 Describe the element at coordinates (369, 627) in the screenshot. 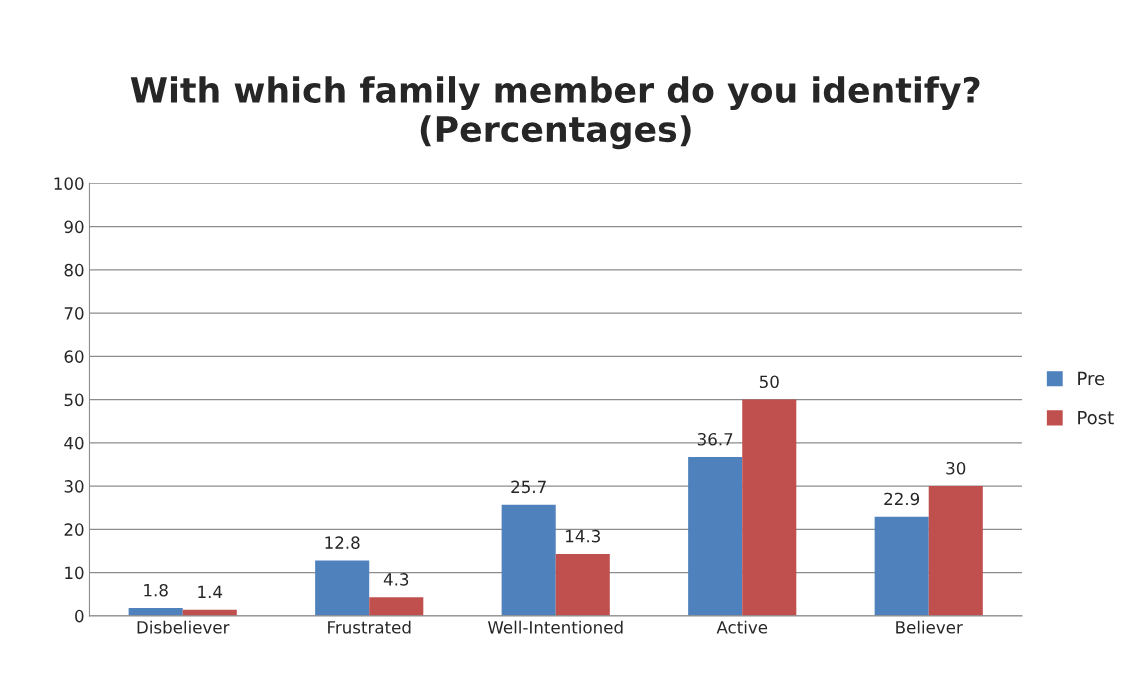

I see `x-tick-label: Frustrated` at that location.